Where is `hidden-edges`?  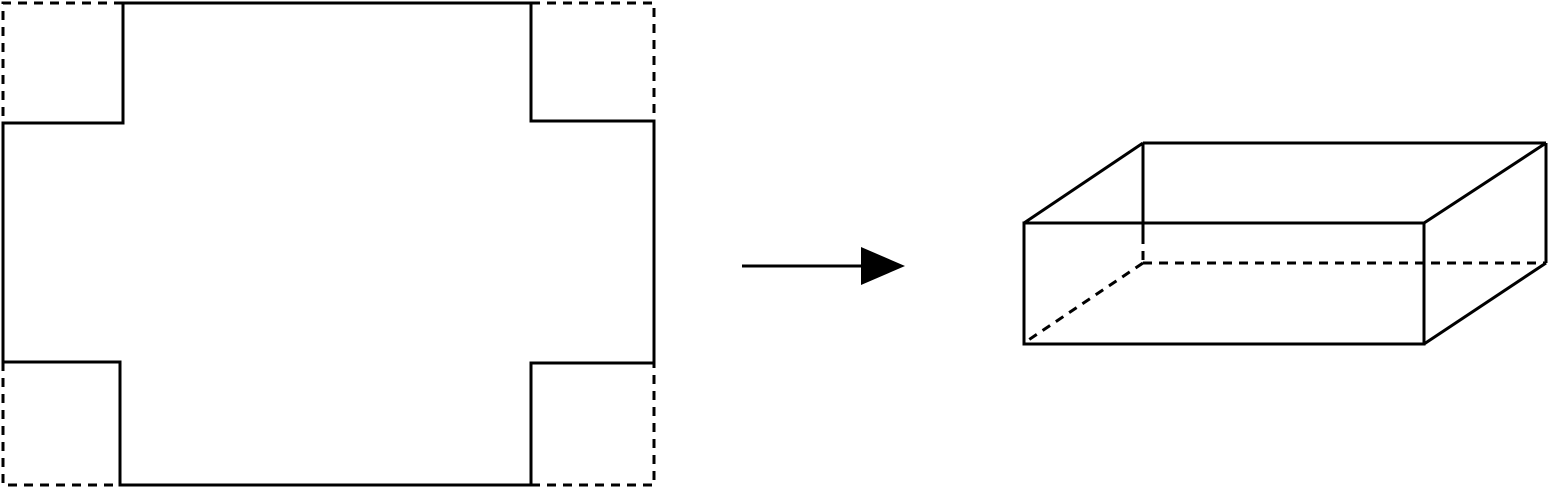 hidden-edges is located at coordinates (1284, 290).